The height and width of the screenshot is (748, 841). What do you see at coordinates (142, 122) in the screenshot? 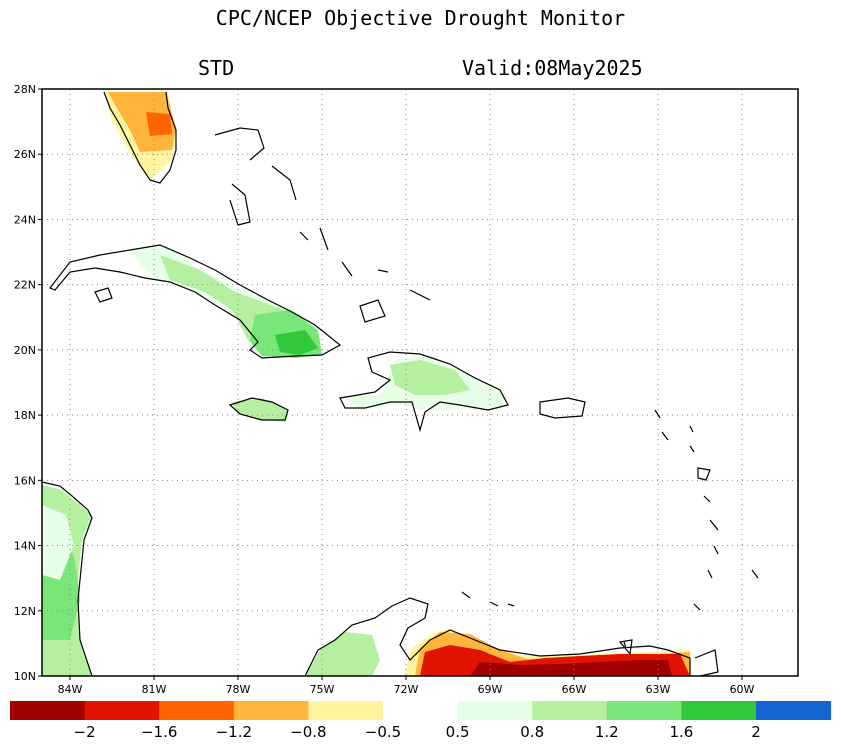
I see `shade-florida-mid` at bounding box center [142, 122].